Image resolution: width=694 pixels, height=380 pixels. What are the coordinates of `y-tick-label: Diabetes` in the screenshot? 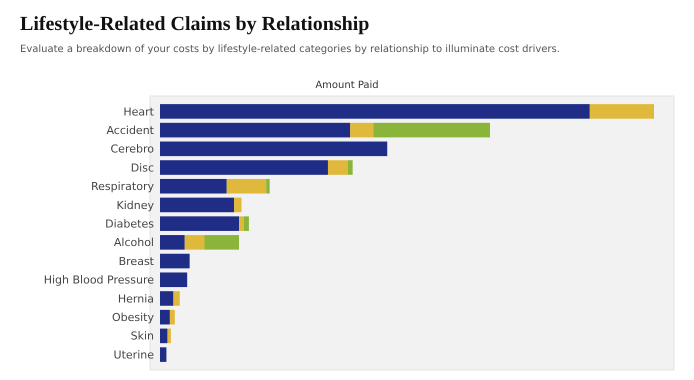 It's located at (129, 223).